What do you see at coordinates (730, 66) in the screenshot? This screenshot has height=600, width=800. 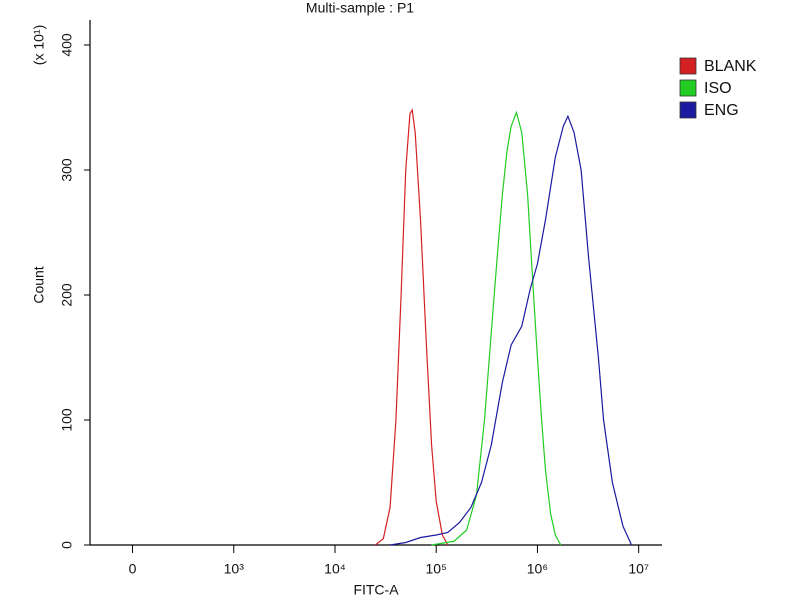 I see `legend-label: BLANK` at bounding box center [730, 66].